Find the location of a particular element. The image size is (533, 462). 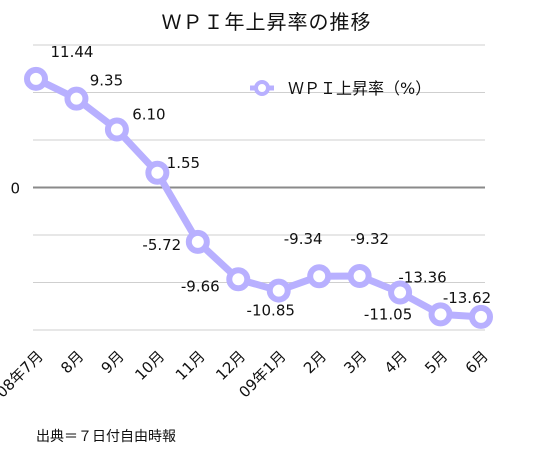

data-label: 6.10 is located at coordinates (148, 115).